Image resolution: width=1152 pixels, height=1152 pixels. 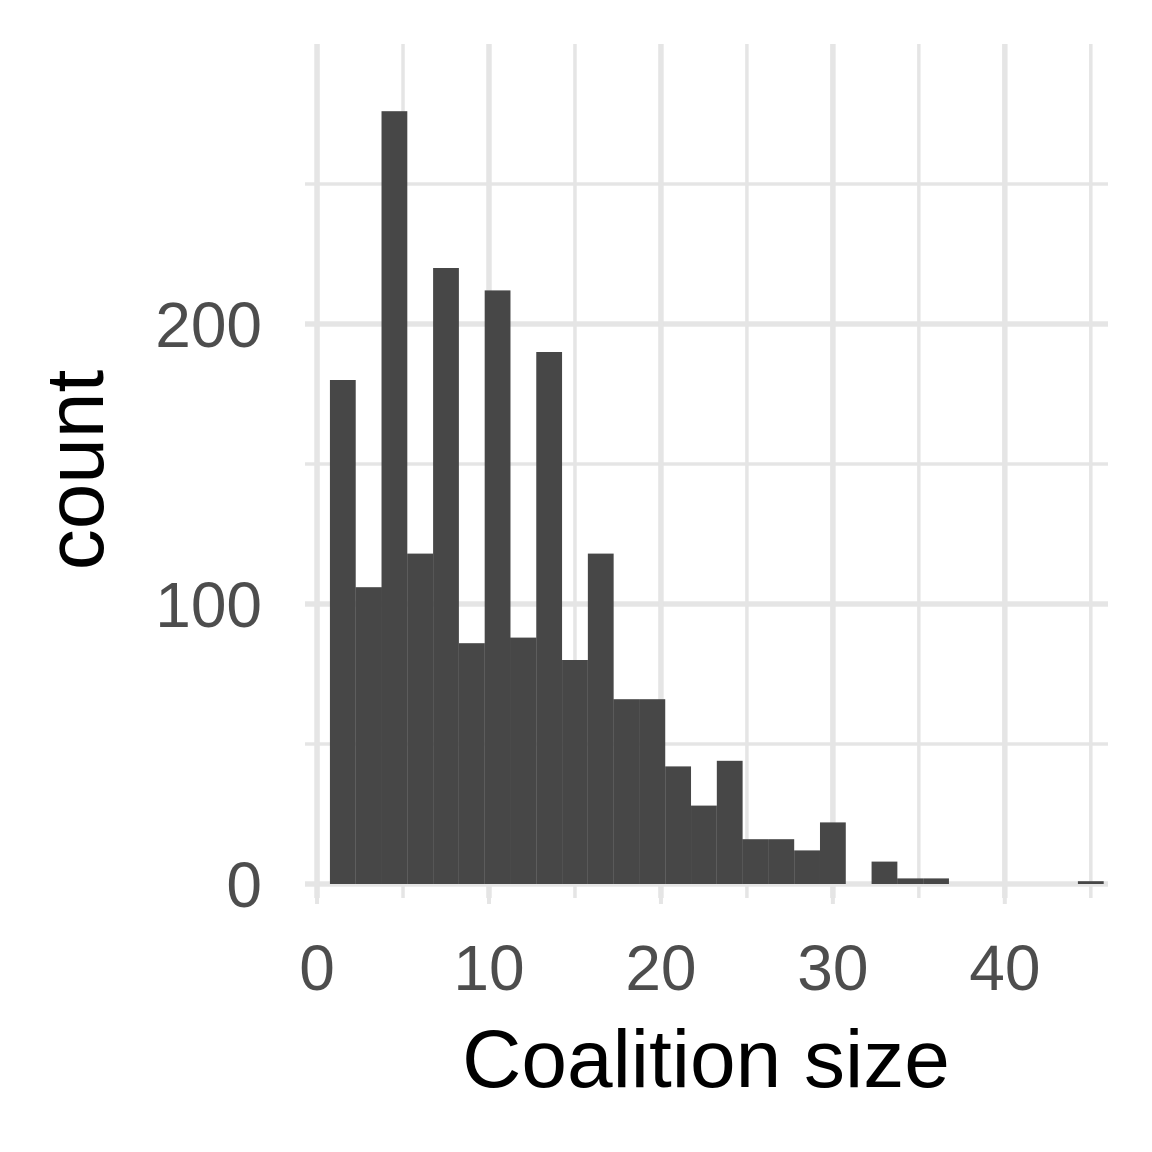 I want to click on x-tick-labels: 0 10 20 30 40, so click(x=669, y=968).